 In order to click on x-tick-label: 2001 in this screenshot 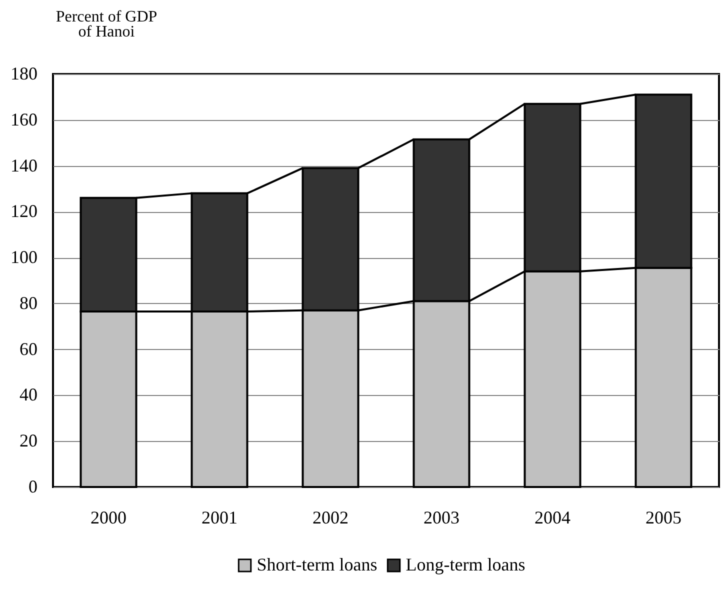, I will do `click(220, 518)`.